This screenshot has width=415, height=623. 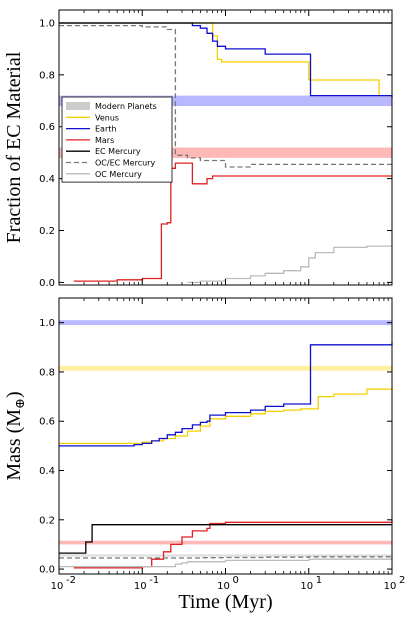 I want to click on x-tick-exponent: -2, so click(x=71, y=580).